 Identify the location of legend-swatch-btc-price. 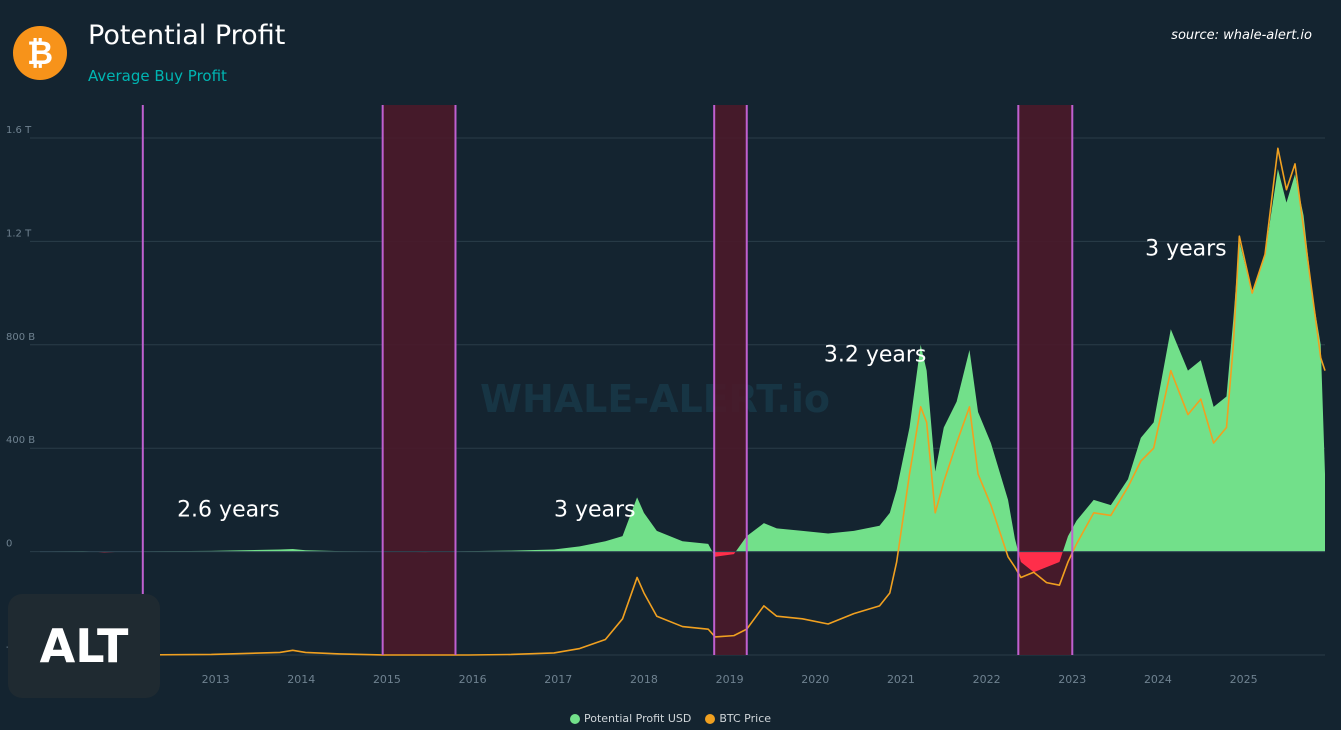
(710, 718).